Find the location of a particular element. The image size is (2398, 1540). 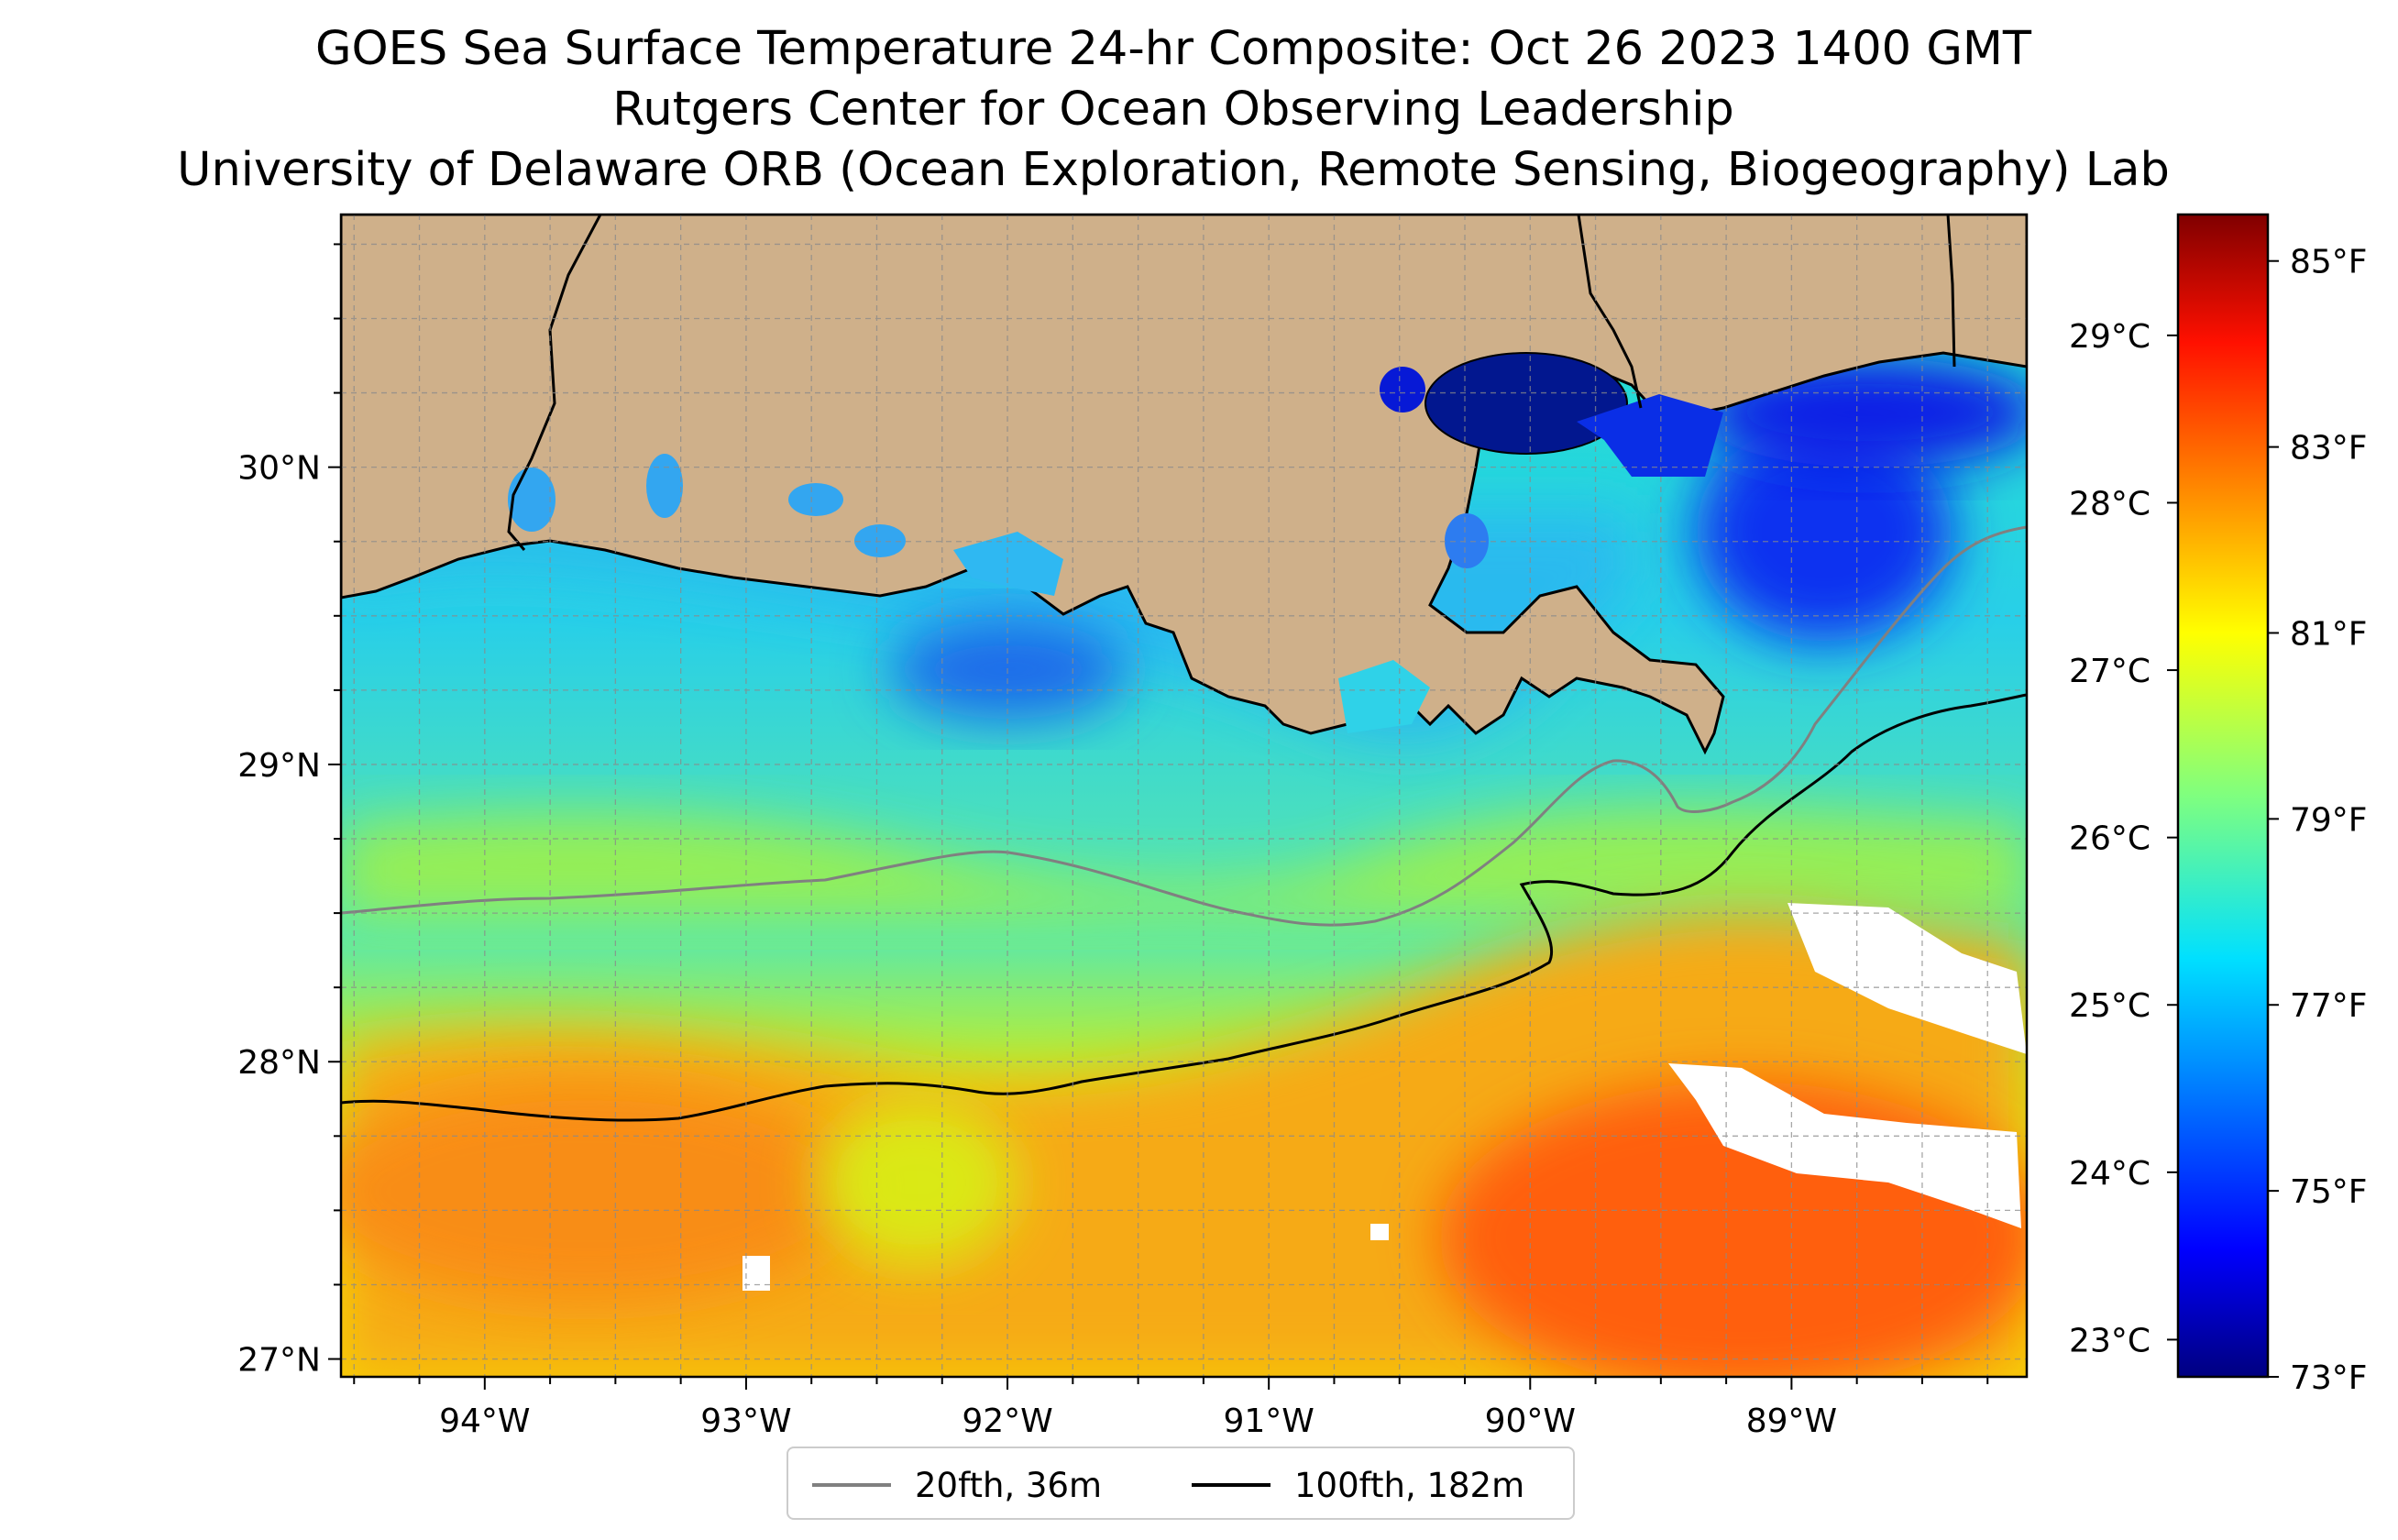

x-tick-label: 93°W is located at coordinates (745, 1421).